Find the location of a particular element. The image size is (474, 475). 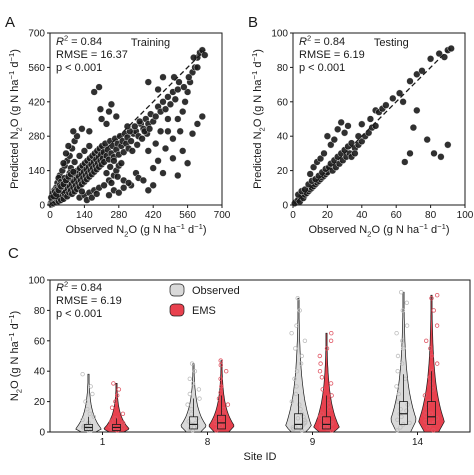

stat-b-r2-label: R2 = 0.84 is located at coordinates (322, 41).